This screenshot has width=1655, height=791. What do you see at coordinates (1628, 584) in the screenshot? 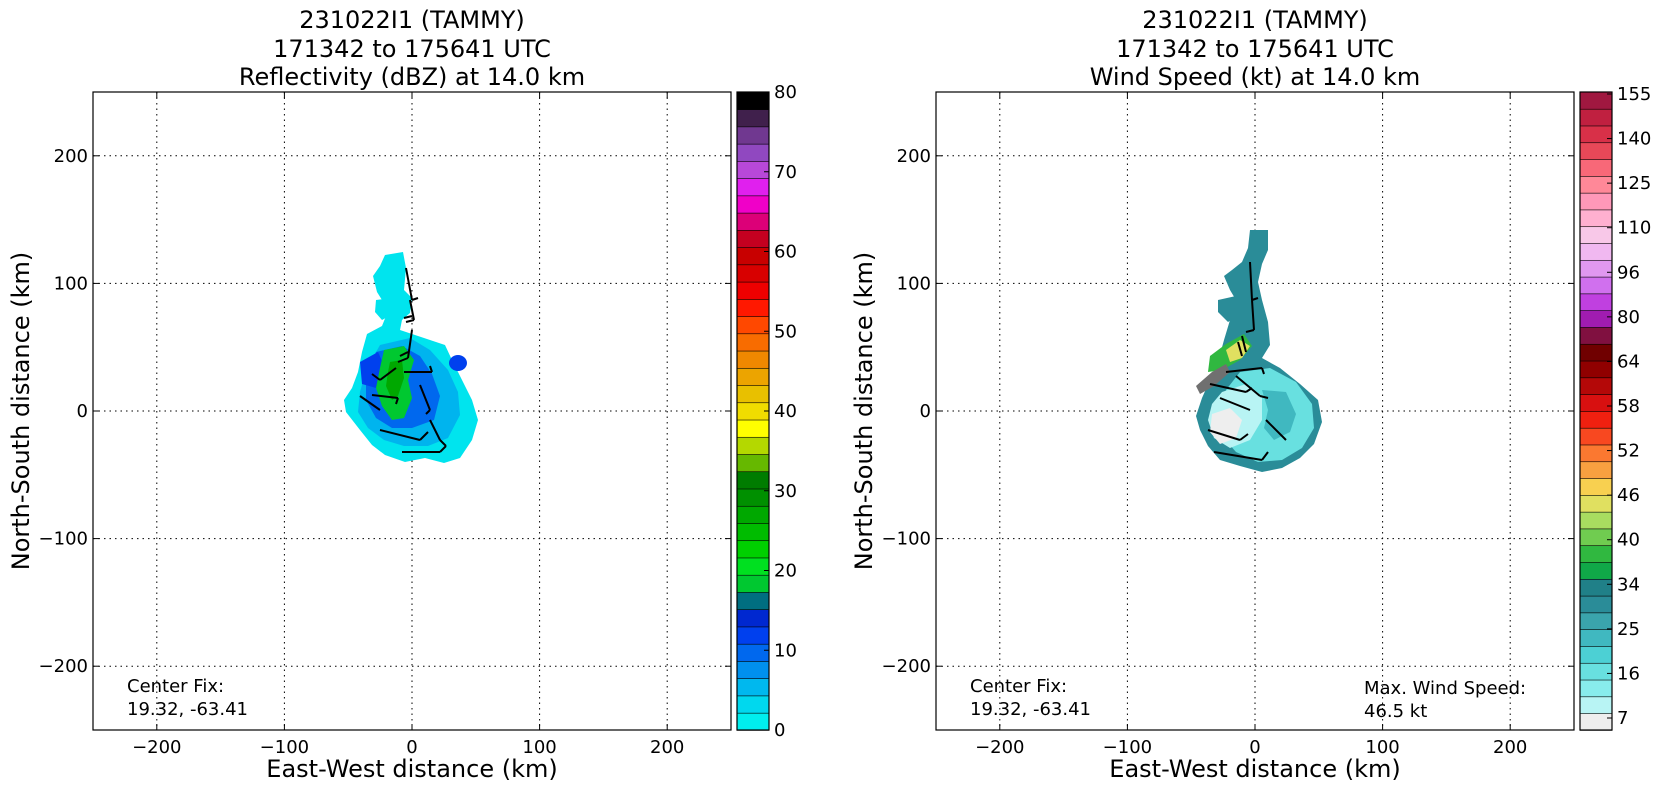
I see `colorbar-tick-label: 34` at bounding box center [1628, 584].